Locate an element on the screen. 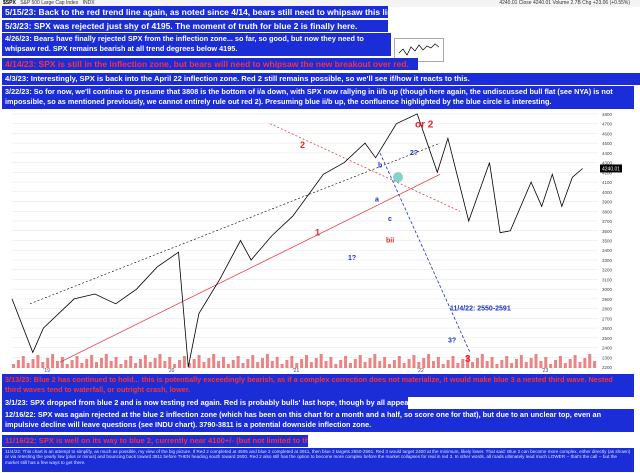 This screenshot has height=473, width=640. wave-label-red-bii: bii is located at coordinates (390, 240).